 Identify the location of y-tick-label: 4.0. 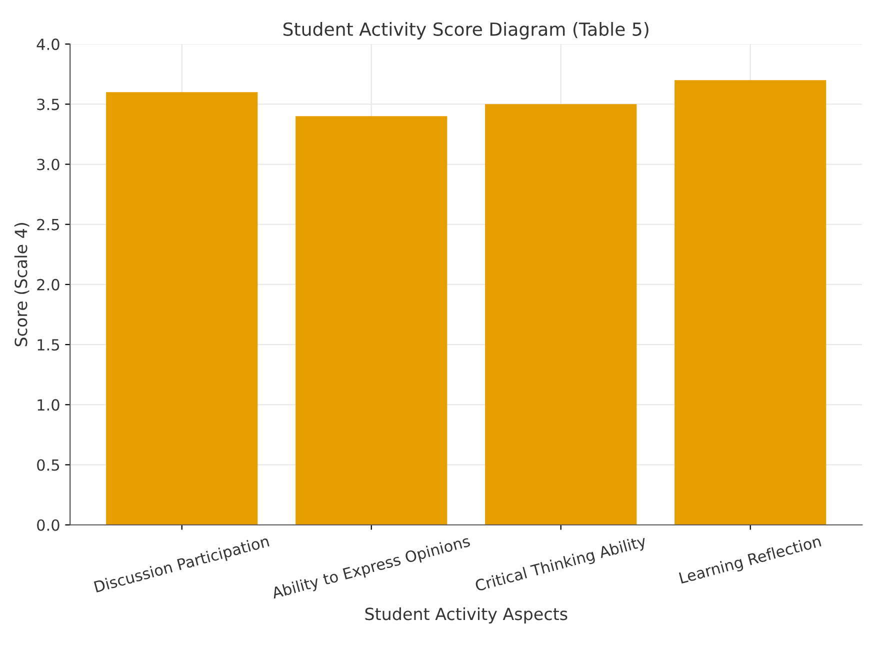
(48, 44).